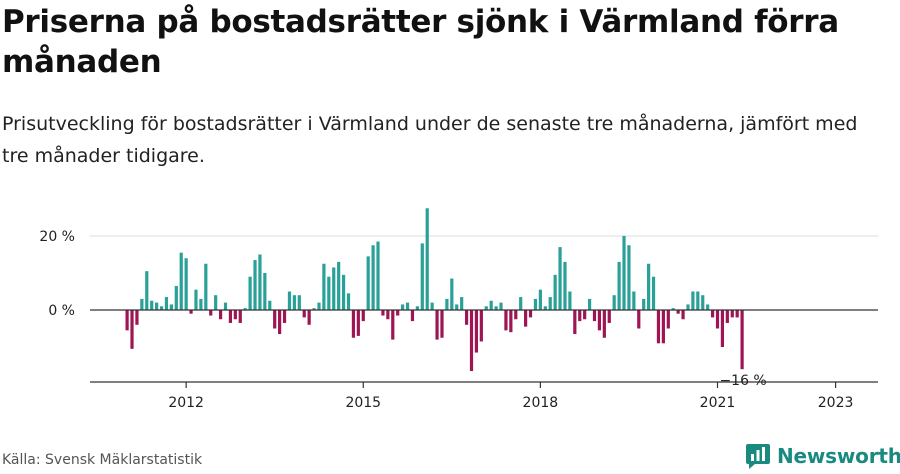 This screenshot has width=900, height=474. I want to click on source-text: Källa: Svensk Mäklarstatistik, so click(102, 460).